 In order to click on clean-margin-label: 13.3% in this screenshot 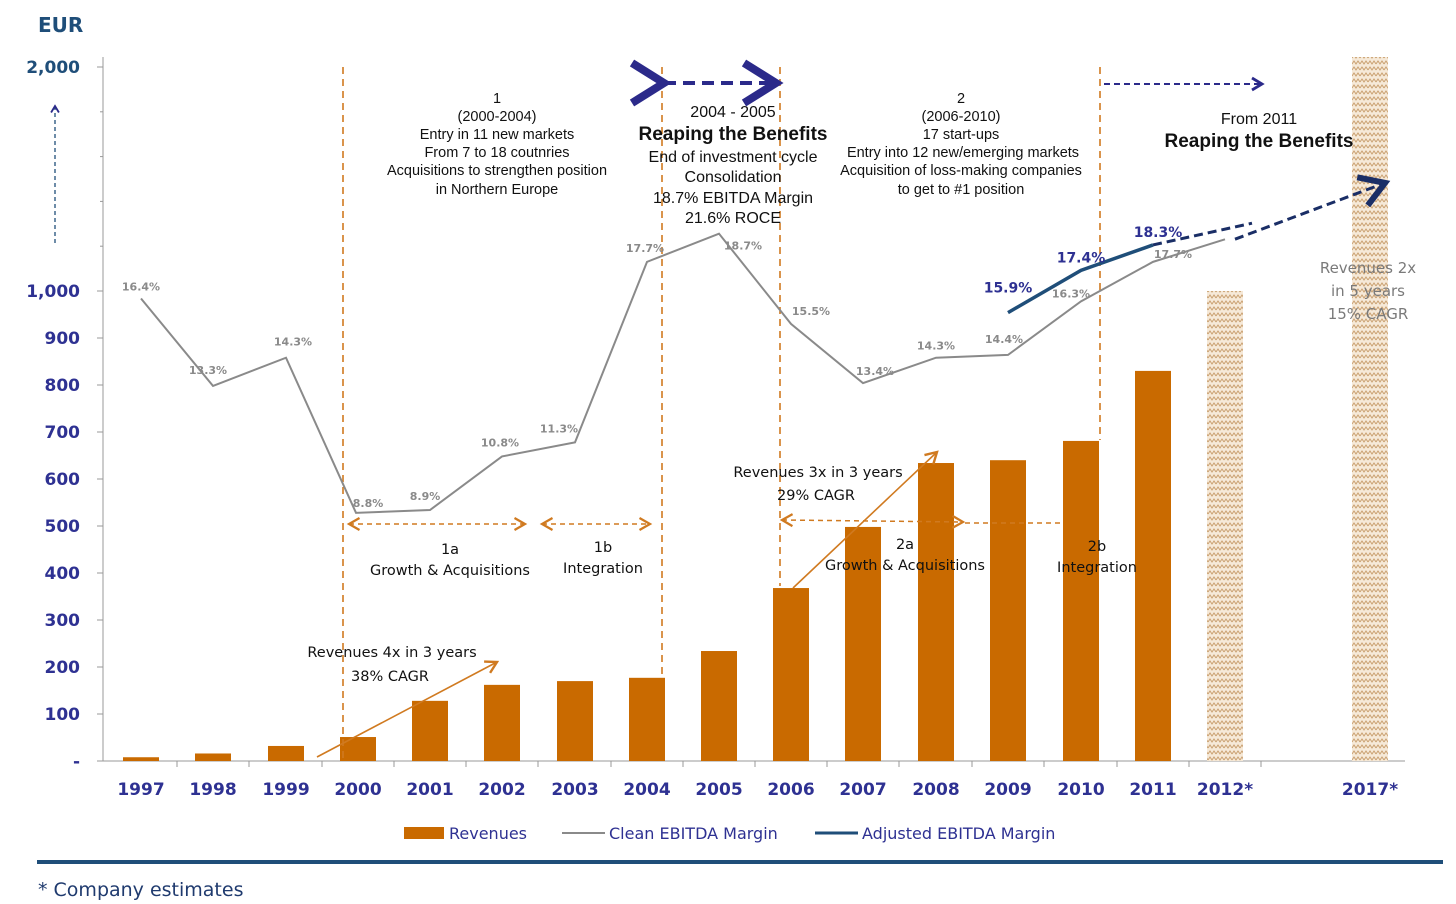, I will do `click(208, 370)`.